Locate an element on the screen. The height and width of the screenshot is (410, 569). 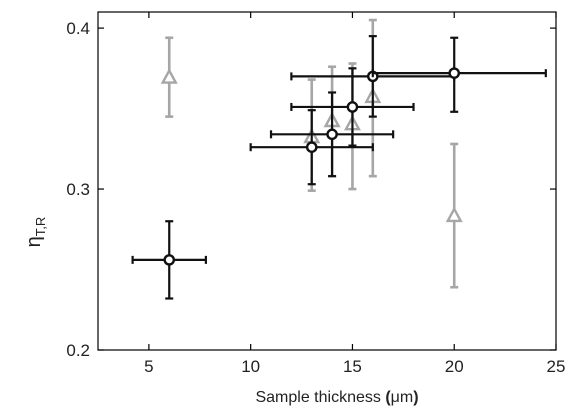
y-axis-label-symbol: η is located at coordinates (34, 241).